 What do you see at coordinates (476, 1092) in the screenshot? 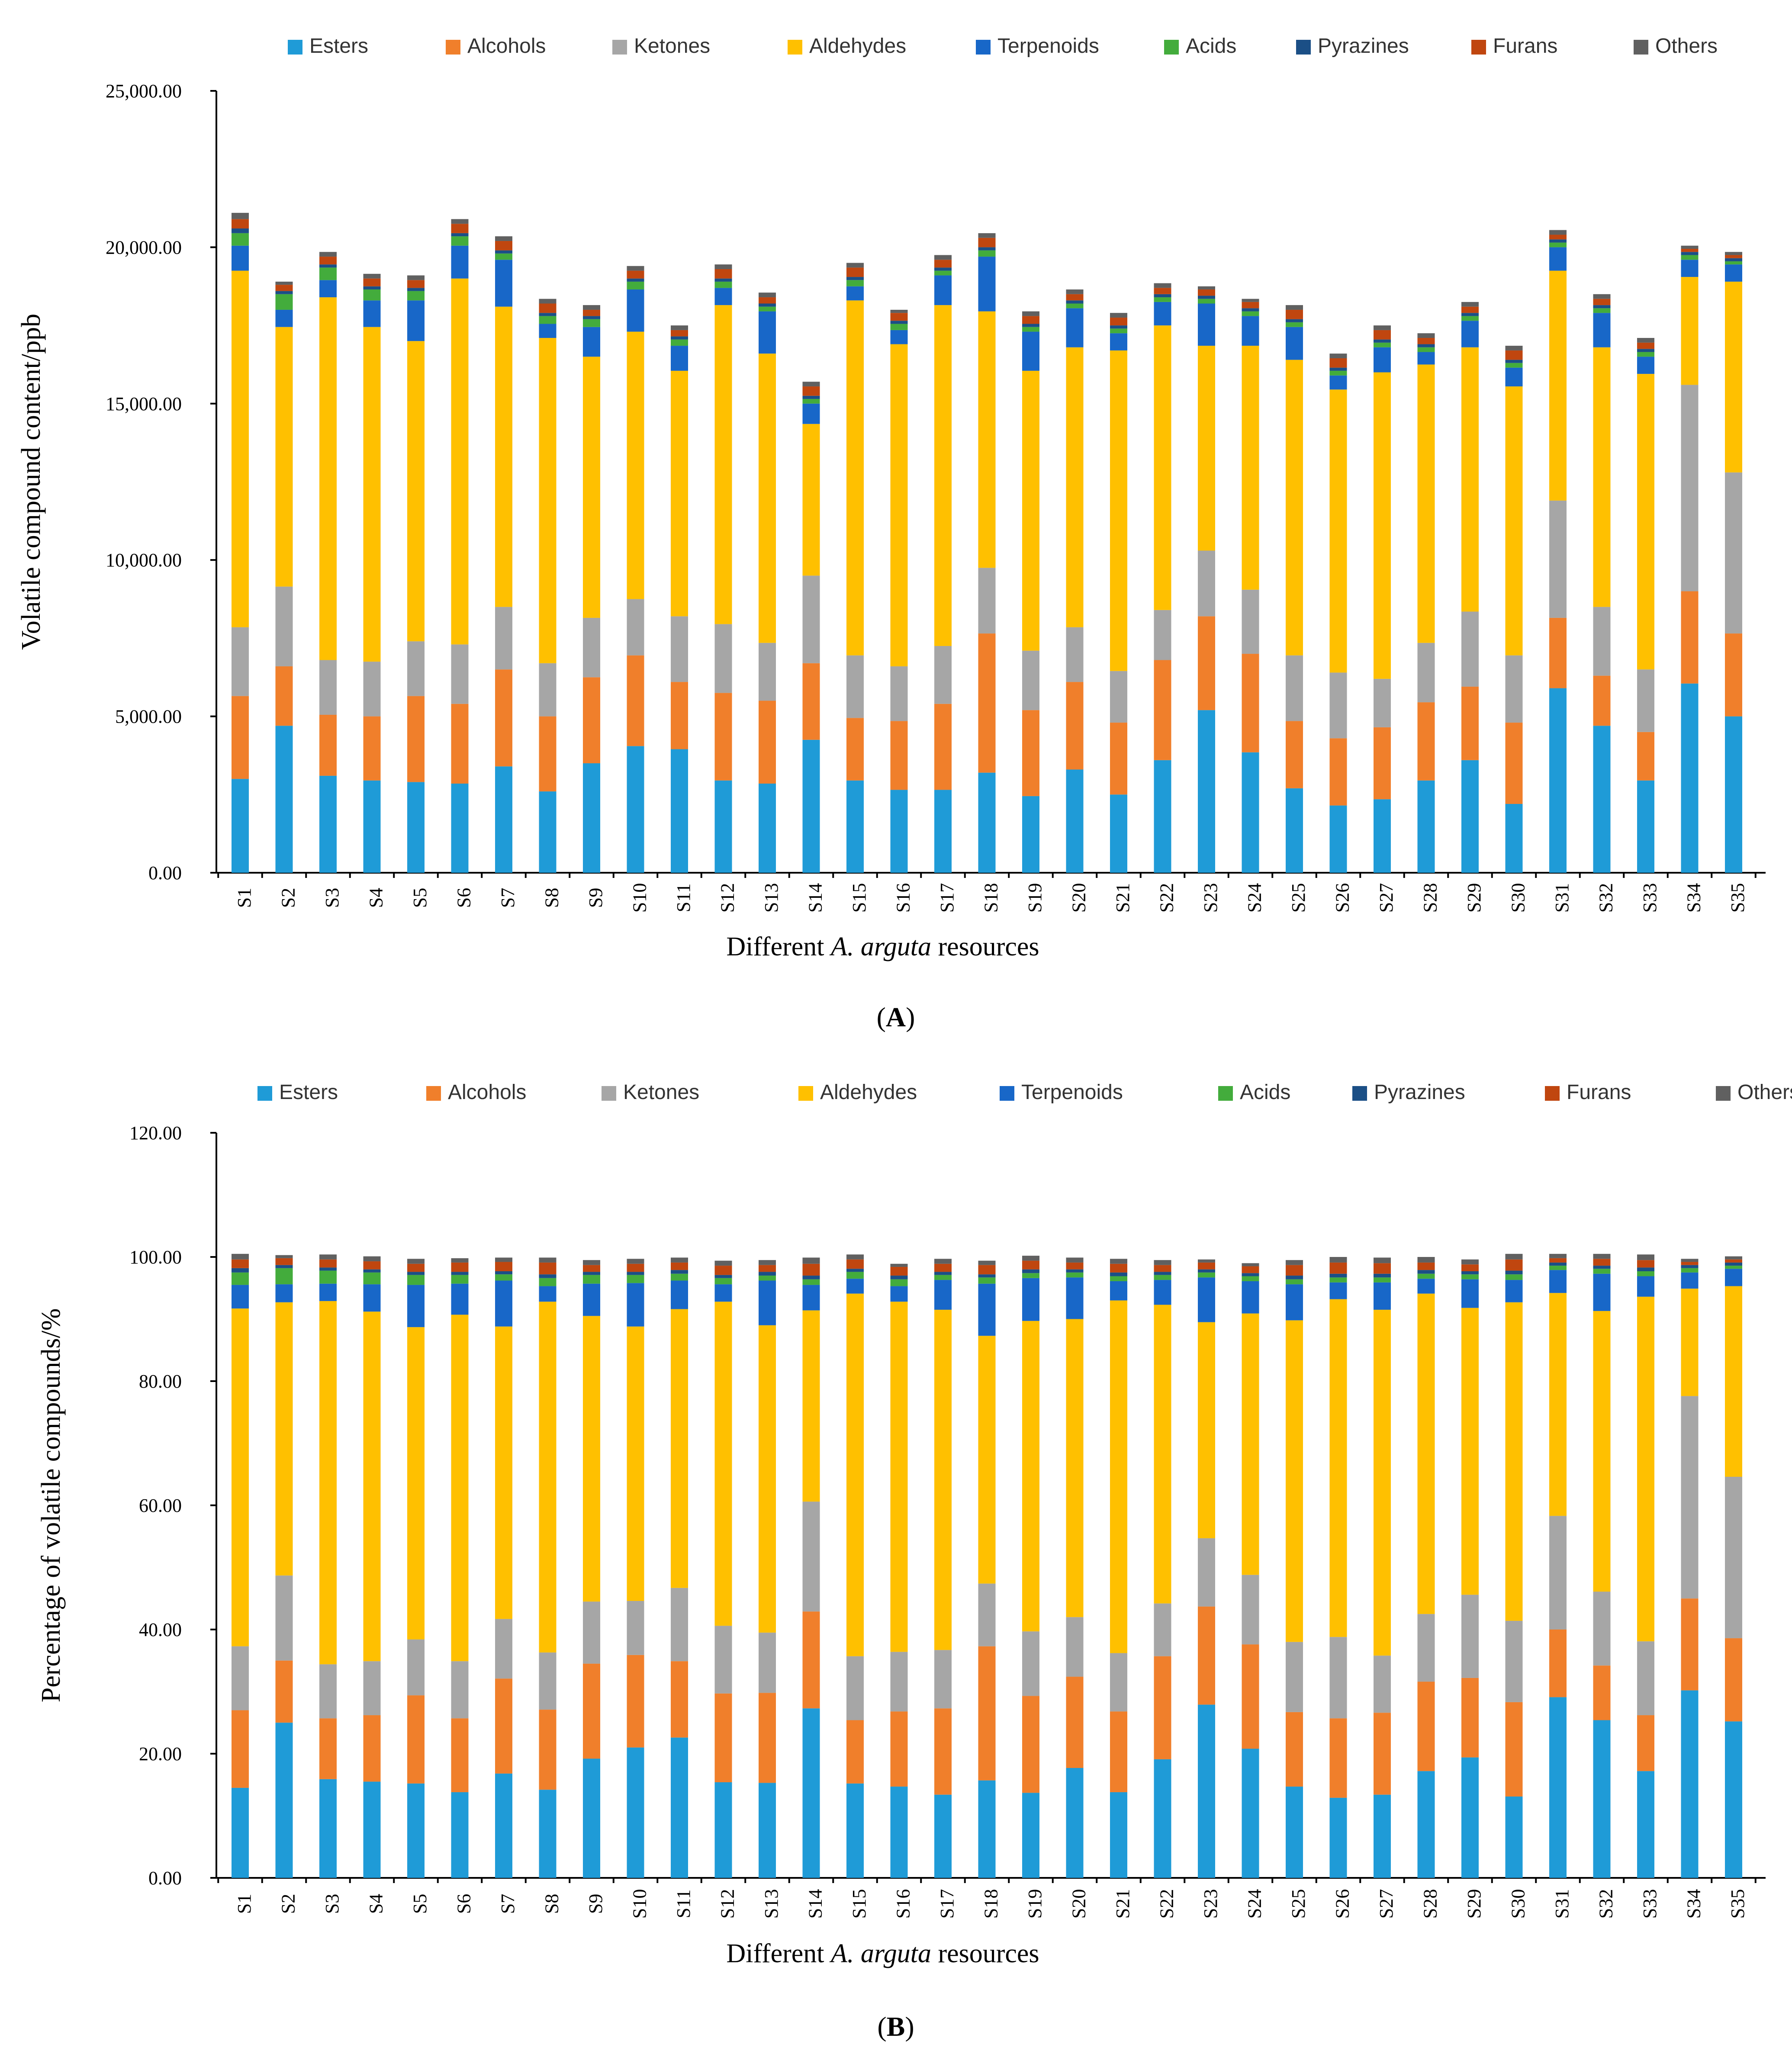
I see `legend-item-alcohols: Alcohols` at bounding box center [476, 1092].